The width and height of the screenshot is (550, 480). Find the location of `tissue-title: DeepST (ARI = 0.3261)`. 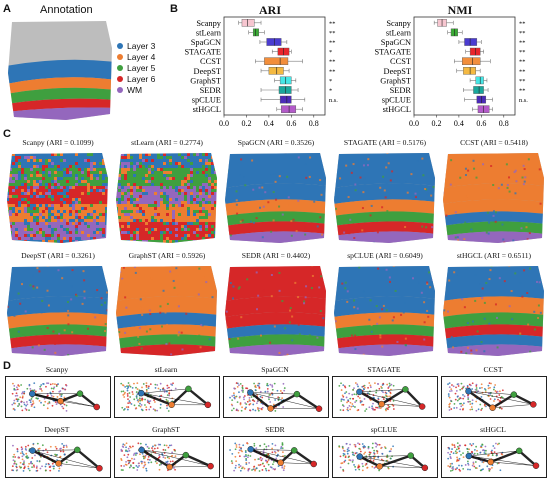

tissue-title: DeepST (ARI = 0.3261) is located at coordinates (58, 255).